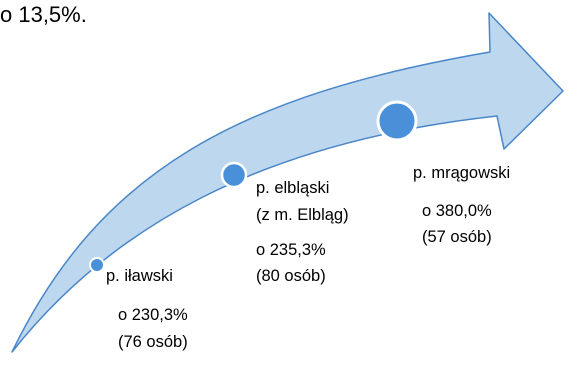 This screenshot has width=568, height=369. I want to click on district-elblaski-persons: (80 osób), so click(291, 276).